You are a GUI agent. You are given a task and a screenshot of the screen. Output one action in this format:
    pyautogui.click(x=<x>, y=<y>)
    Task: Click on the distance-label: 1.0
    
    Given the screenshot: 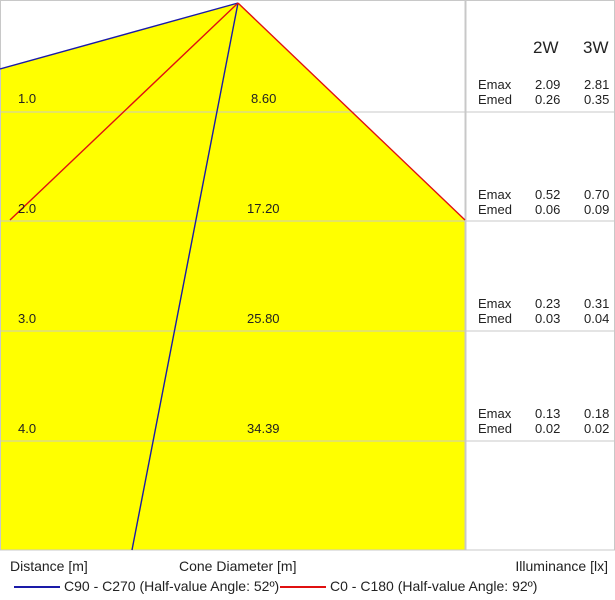 What is the action you would take?
    pyautogui.click(x=27, y=98)
    